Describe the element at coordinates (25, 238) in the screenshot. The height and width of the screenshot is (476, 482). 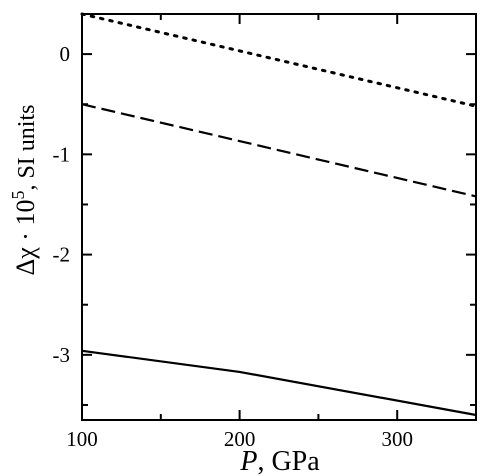
I see `y-axis-prefix: Δχ · 10` at that location.